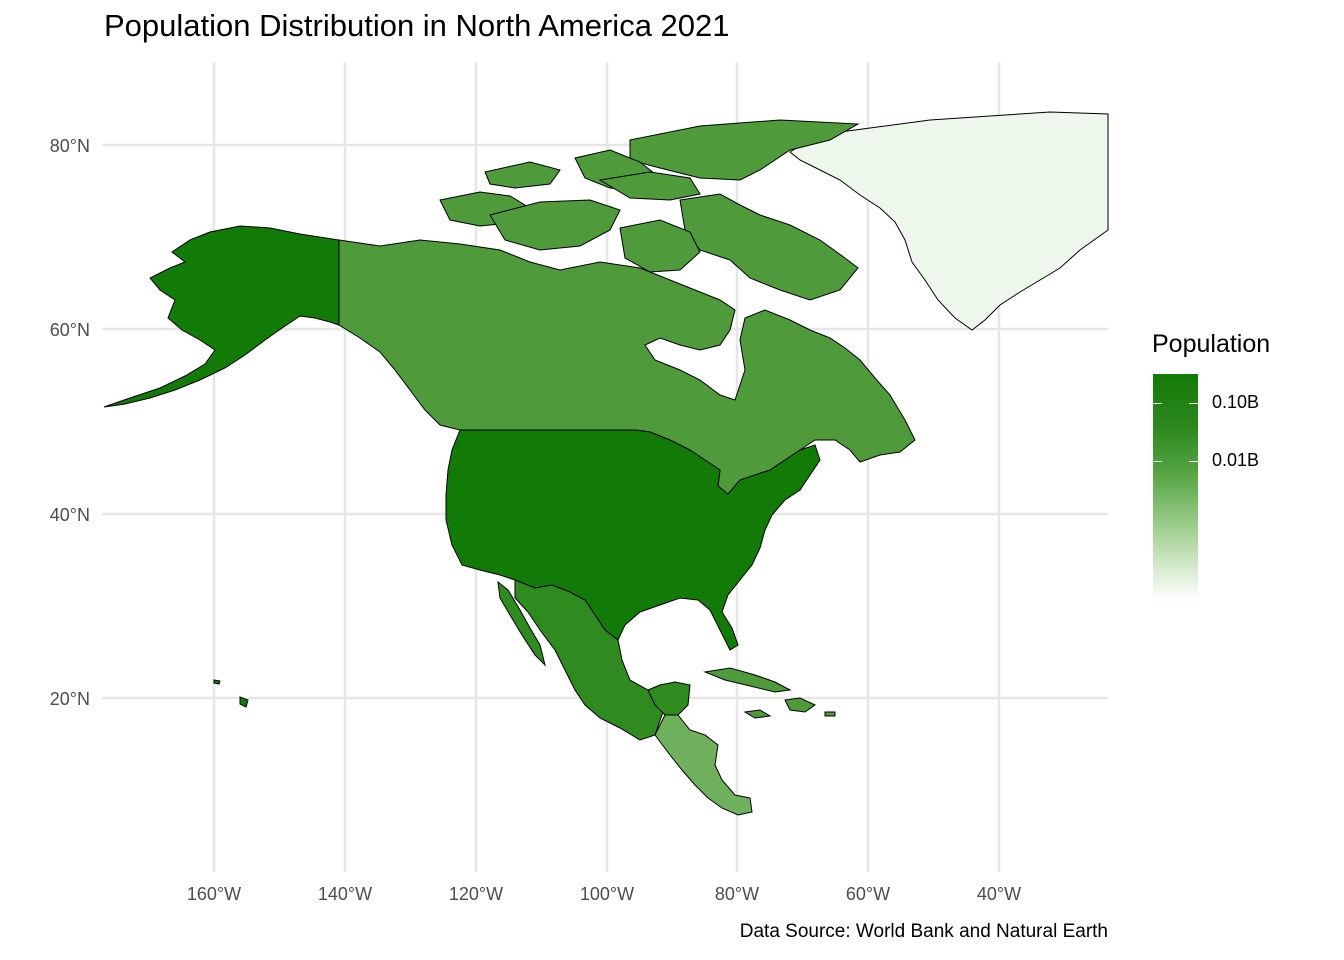 Image resolution: width=1344 pixels, height=960 pixels. What do you see at coordinates (703, 765) in the screenshot?
I see `central-america-region` at bounding box center [703, 765].